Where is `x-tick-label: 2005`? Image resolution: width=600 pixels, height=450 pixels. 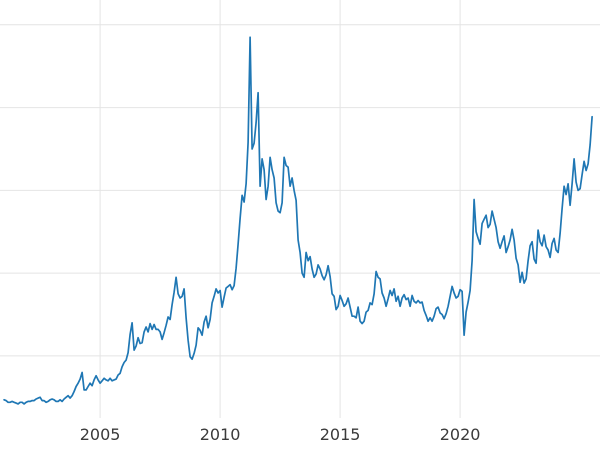 x-tick-label: 2005 is located at coordinates (100, 434).